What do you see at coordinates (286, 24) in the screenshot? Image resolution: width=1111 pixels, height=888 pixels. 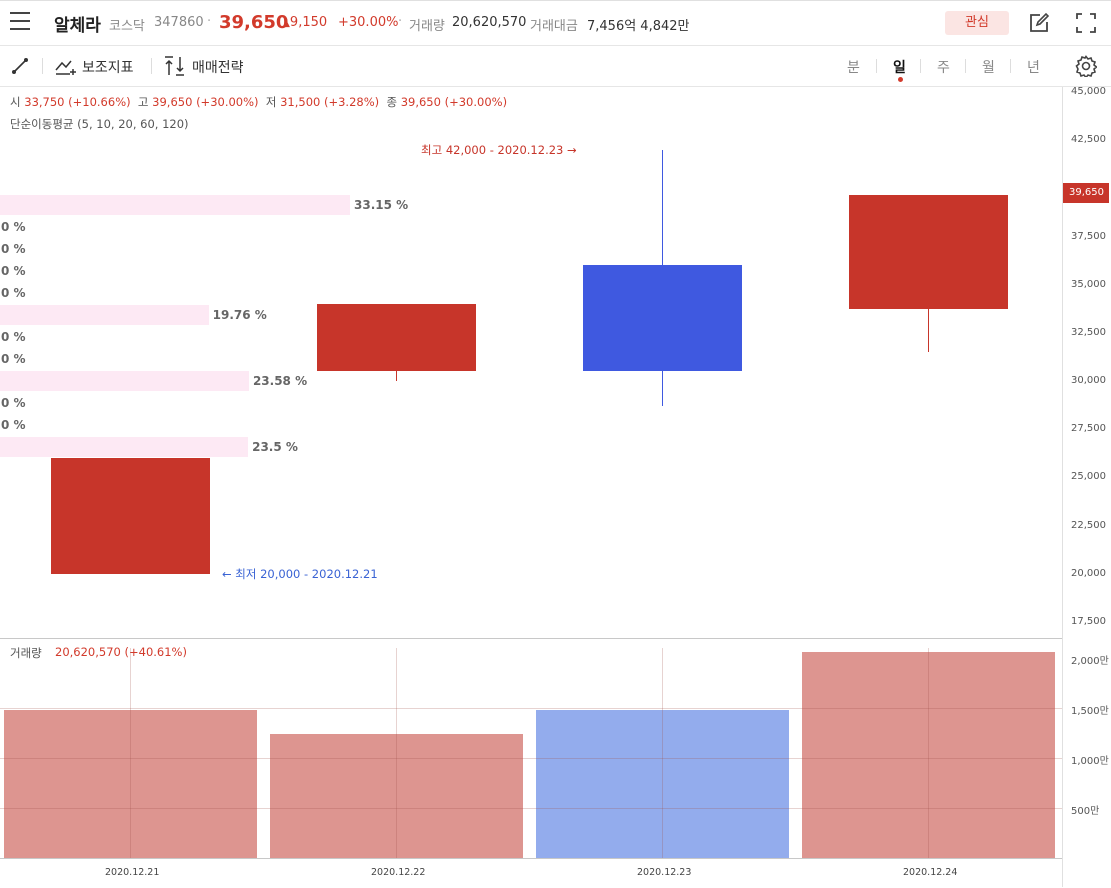 I see `up-arrow-icon: ▲` at bounding box center [286, 24].